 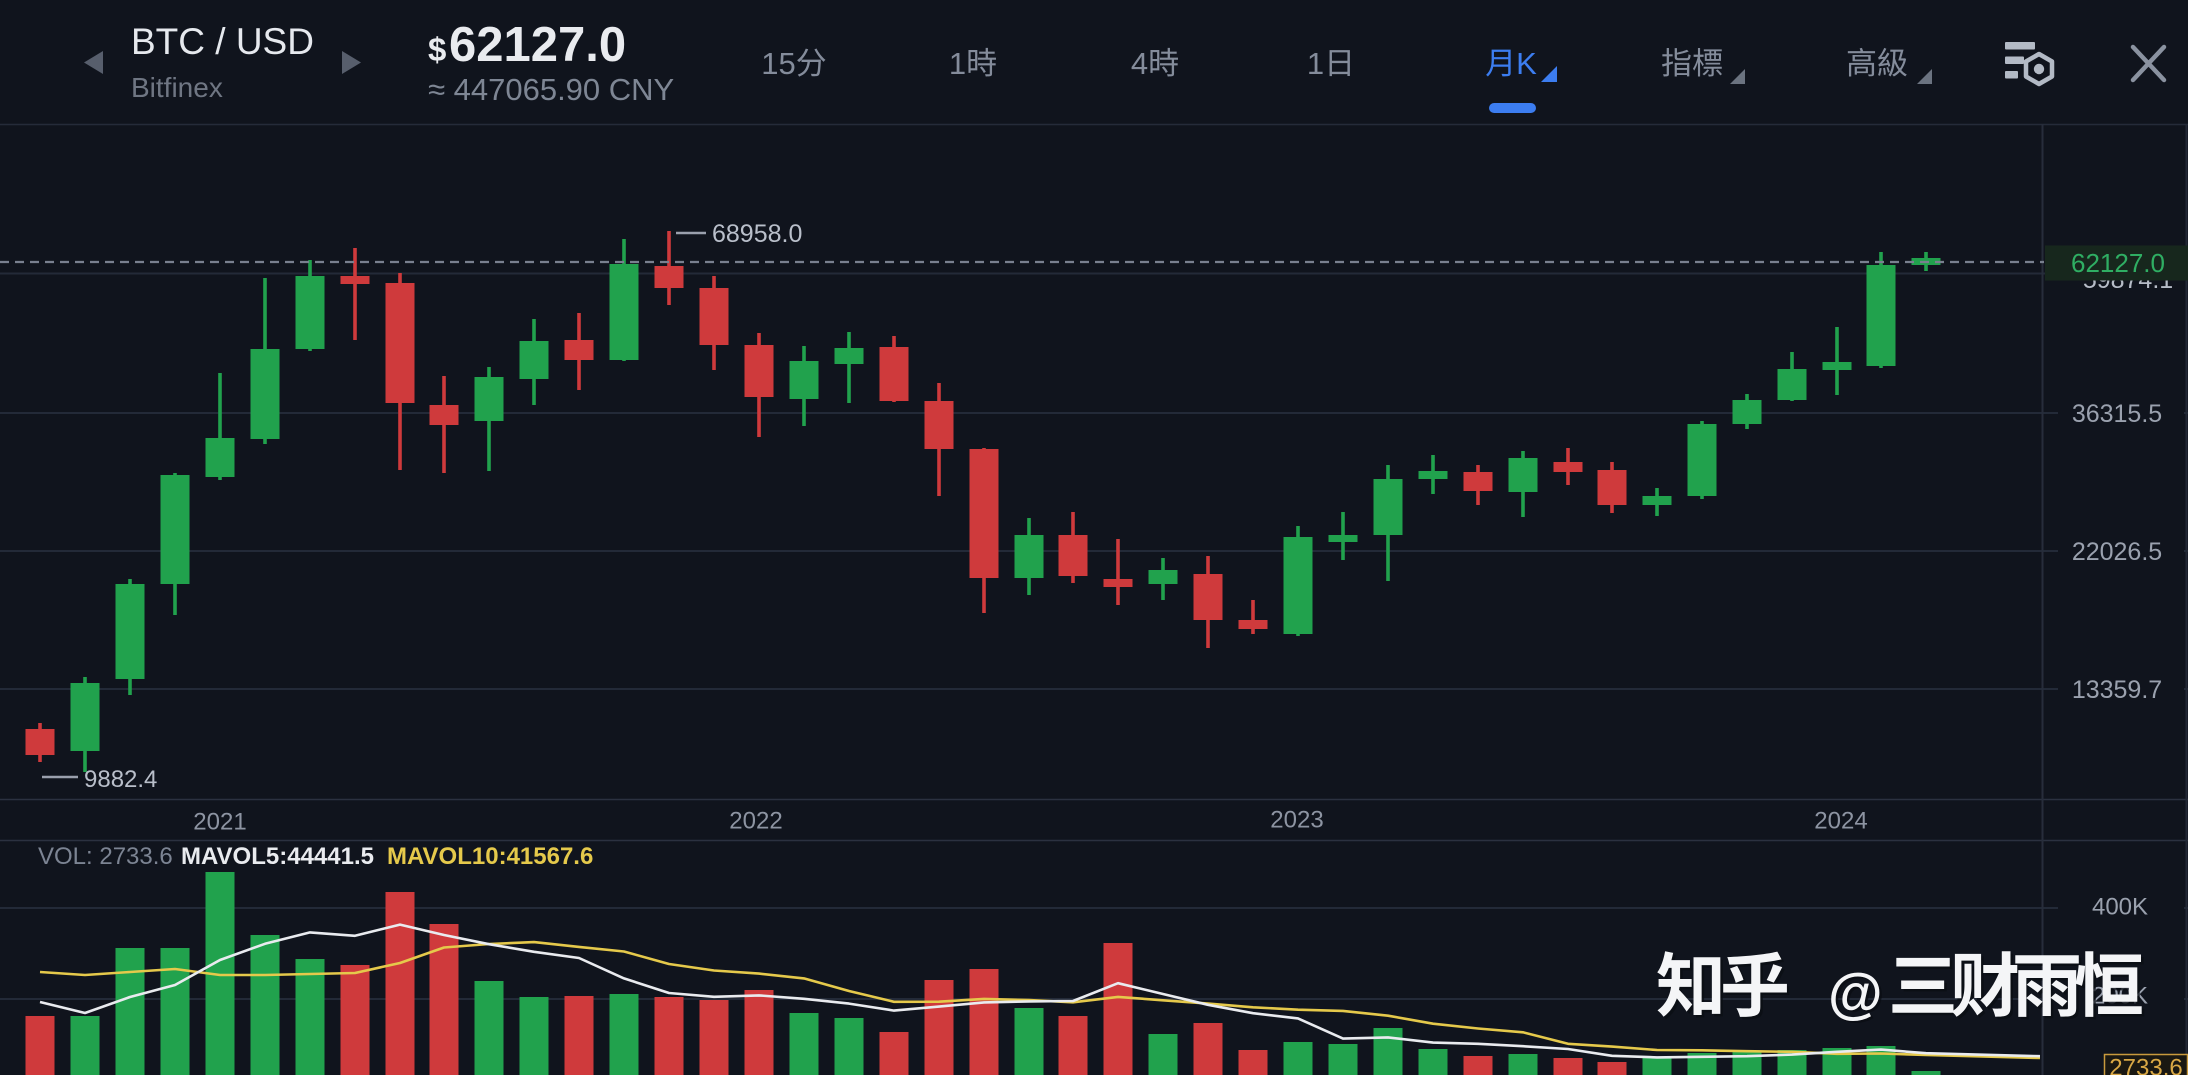 What do you see at coordinates (105, 856) in the screenshot?
I see `svg-text: VOL: 2733.6` at bounding box center [105, 856].